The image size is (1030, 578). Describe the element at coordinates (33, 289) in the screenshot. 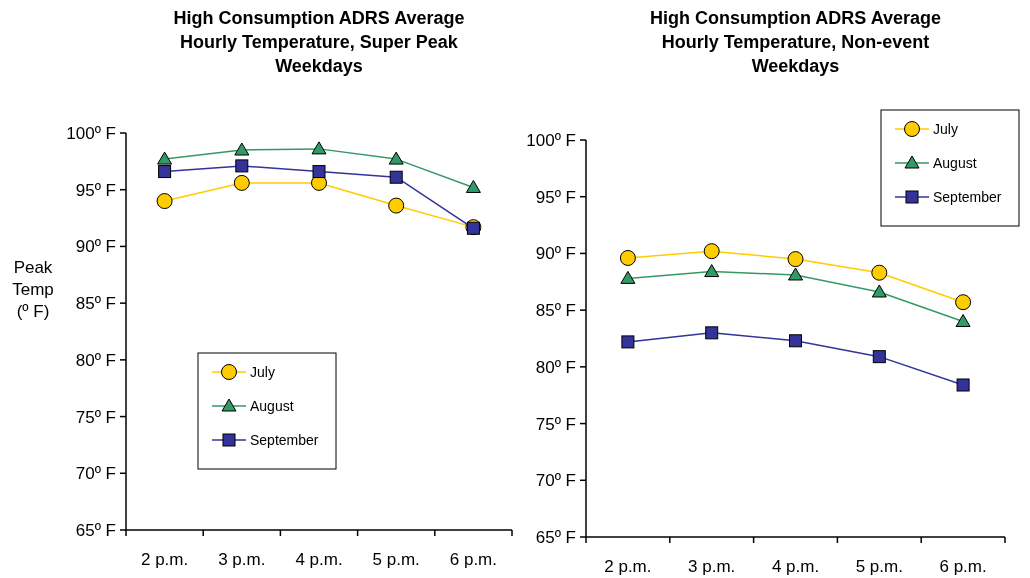

I see `y-axis-title: Peak Temp (º F)` at that location.